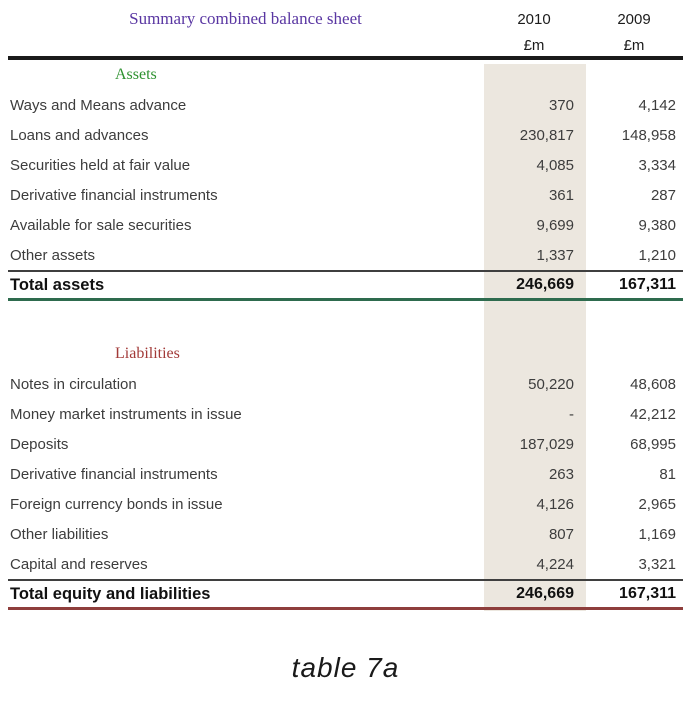 The width and height of the screenshot is (691, 704). What do you see at coordinates (561, 105) in the screenshot?
I see `value-2010: 370` at bounding box center [561, 105].